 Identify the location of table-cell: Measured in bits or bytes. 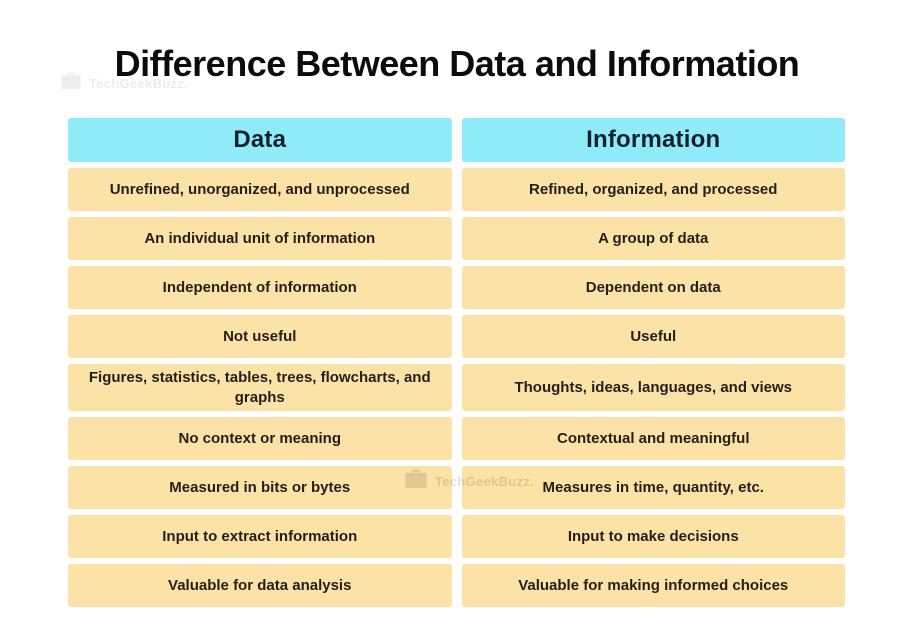
(260, 487).